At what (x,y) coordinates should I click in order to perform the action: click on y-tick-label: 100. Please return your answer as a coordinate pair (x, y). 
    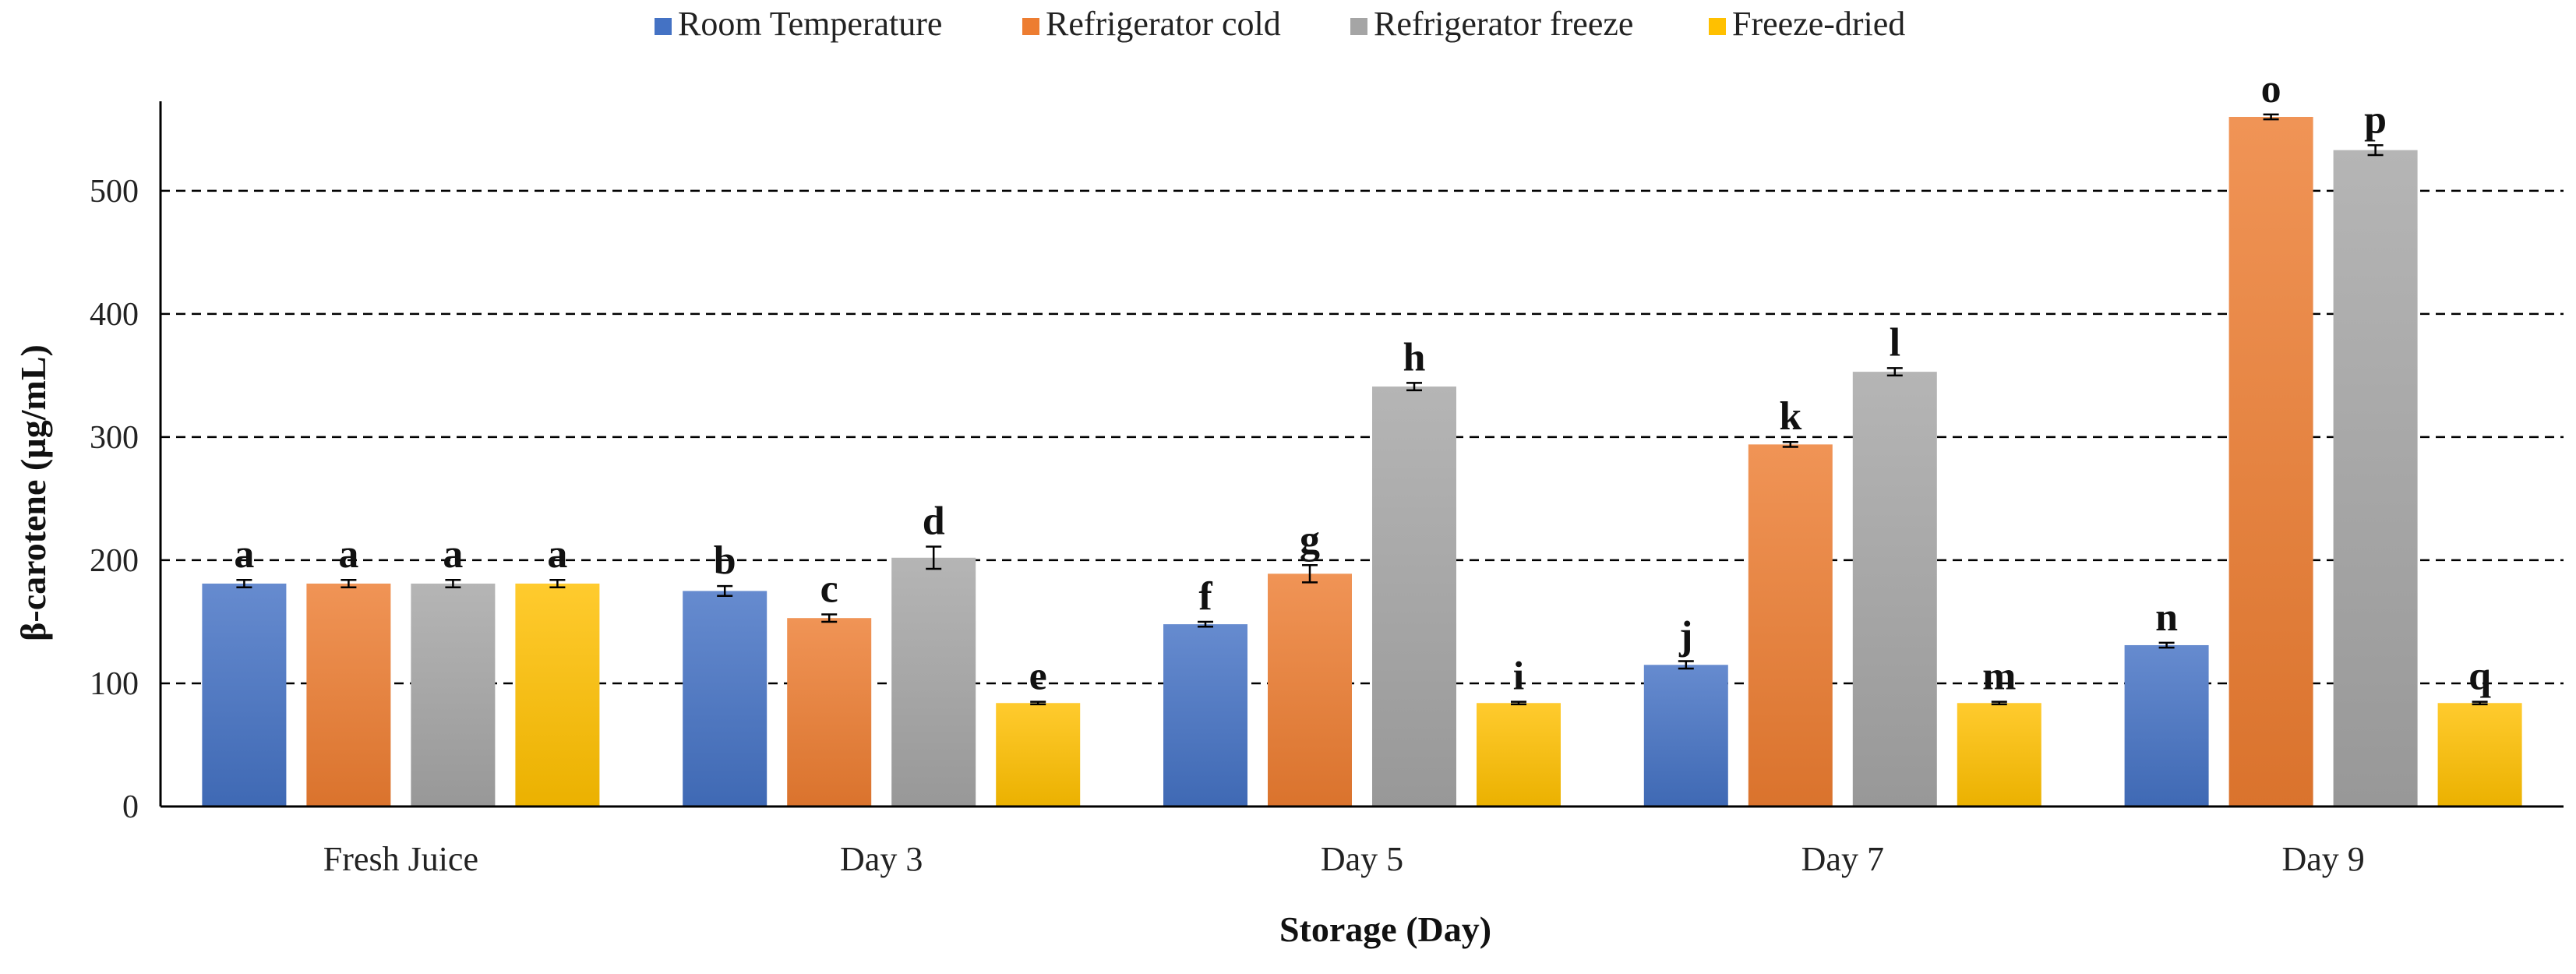
    Looking at the image, I should click on (114, 684).